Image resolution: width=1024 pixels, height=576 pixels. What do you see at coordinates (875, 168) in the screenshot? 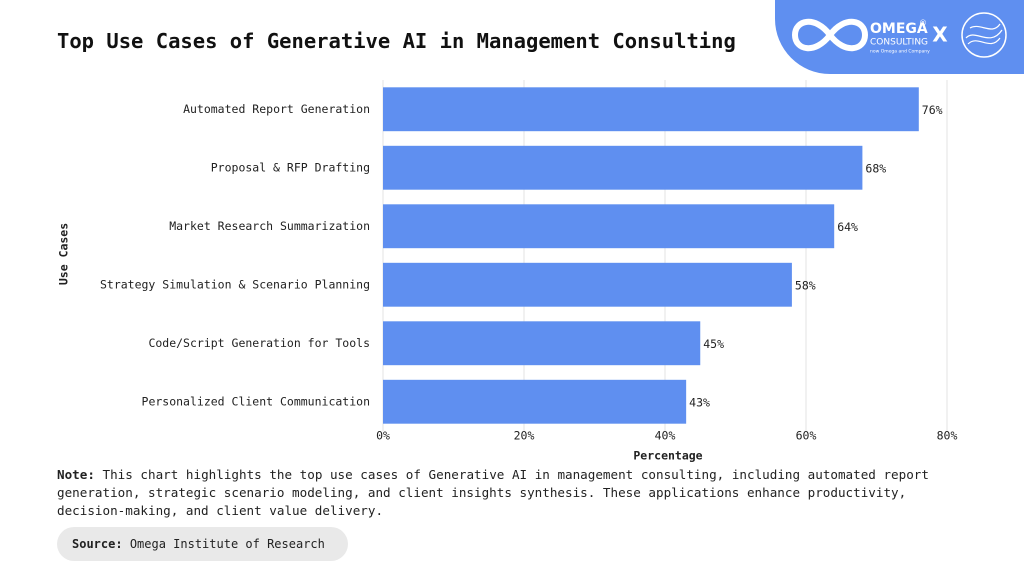
I see `value-label: 68%` at bounding box center [875, 168].